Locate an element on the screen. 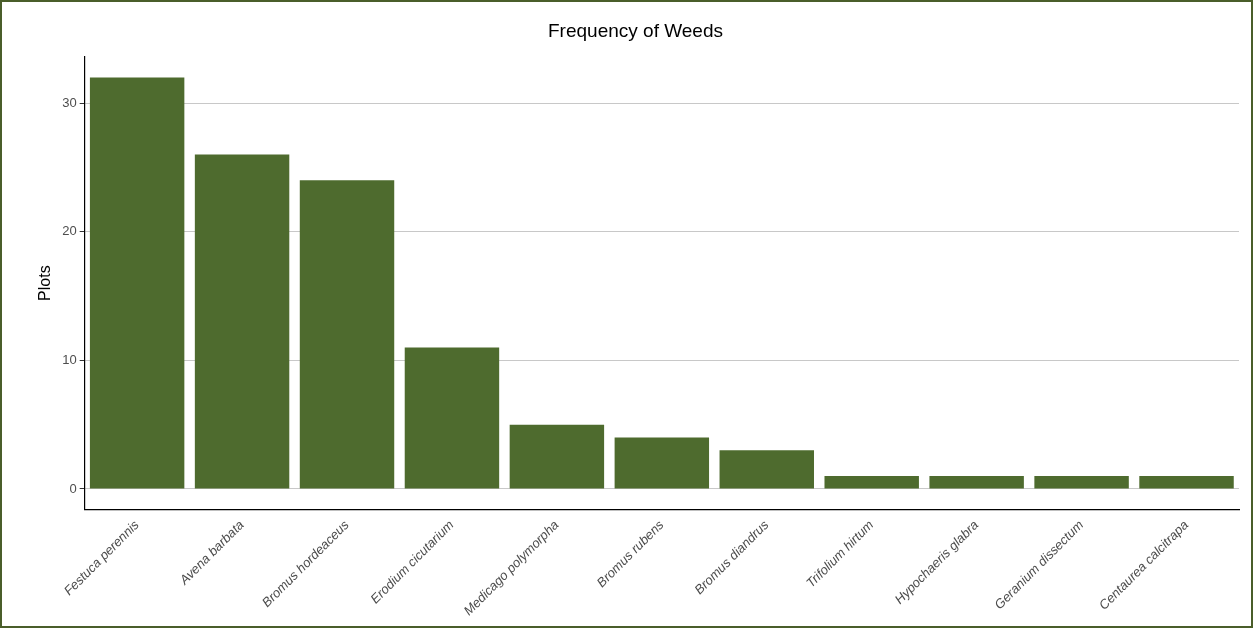 The height and width of the screenshot is (628, 1253). y-axis-title: Plots is located at coordinates (45, 283).